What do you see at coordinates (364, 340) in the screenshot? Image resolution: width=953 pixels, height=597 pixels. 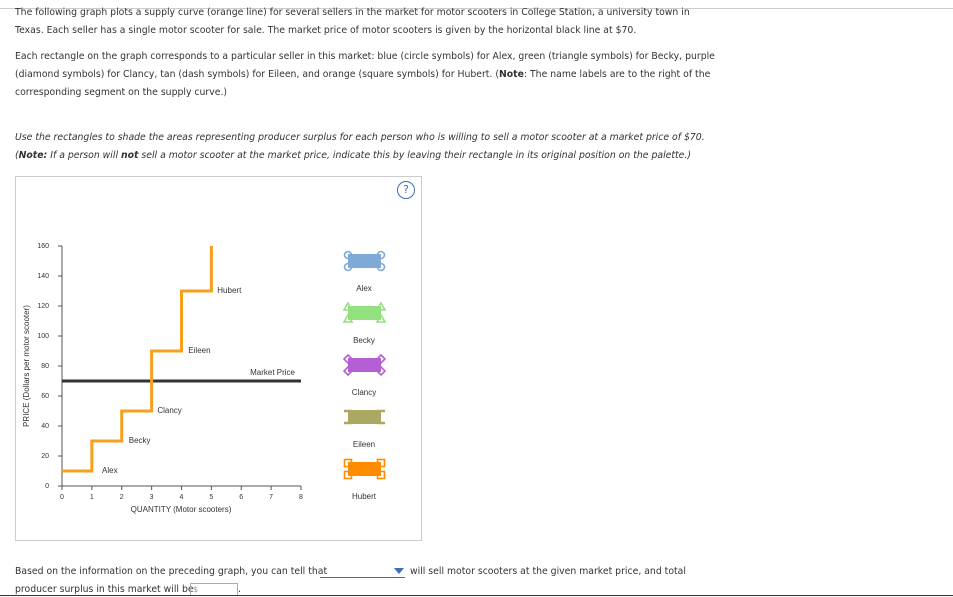 I see `palette-label: Becky` at bounding box center [364, 340].